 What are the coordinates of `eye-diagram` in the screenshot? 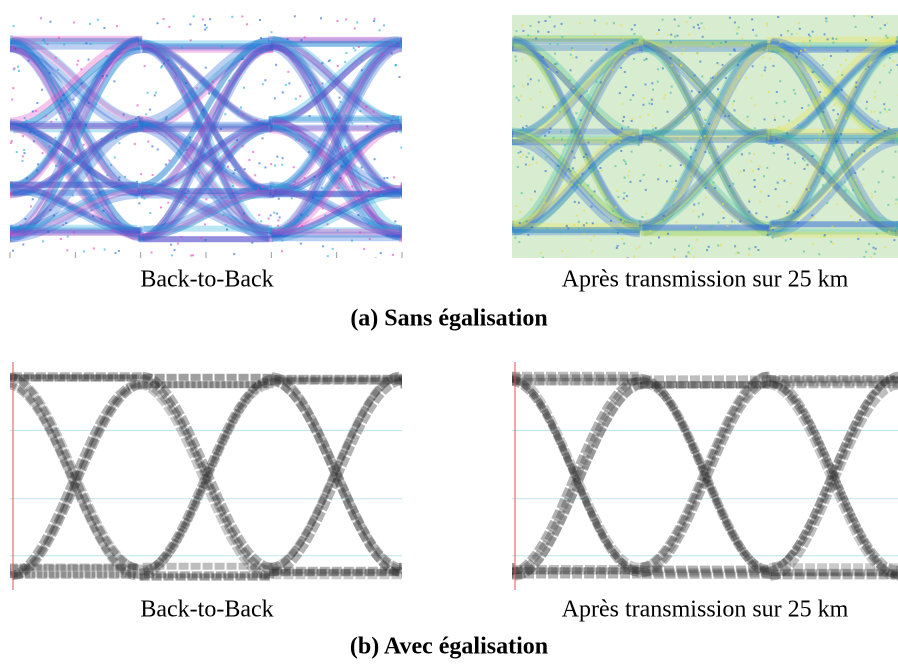 It's located at (705, 476).